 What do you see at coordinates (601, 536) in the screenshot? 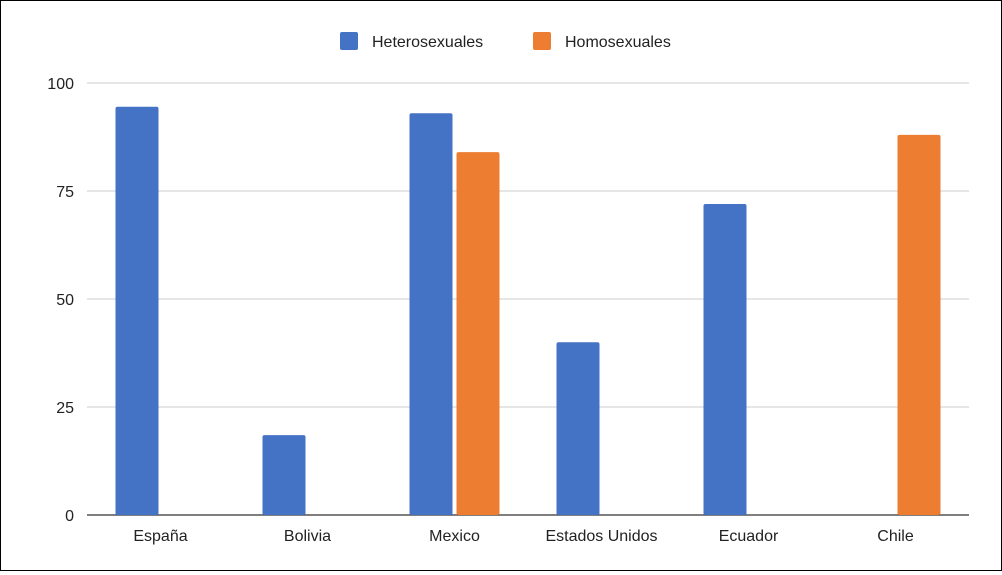
I see `x-tick-label: Estados Unidos` at bounding box center [601, 536].